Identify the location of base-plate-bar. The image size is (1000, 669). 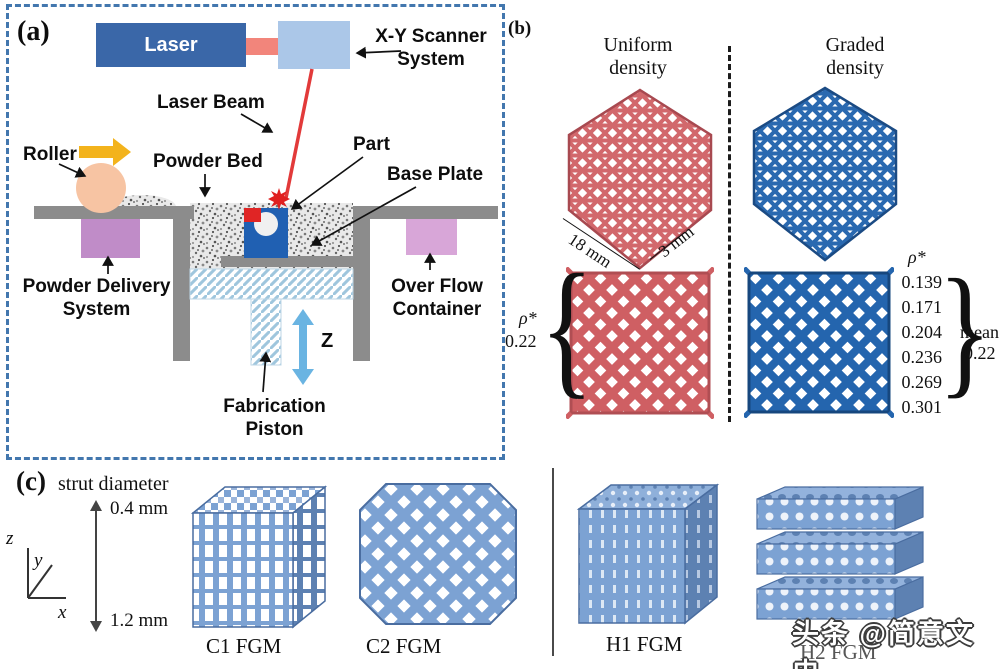
(287, 261).